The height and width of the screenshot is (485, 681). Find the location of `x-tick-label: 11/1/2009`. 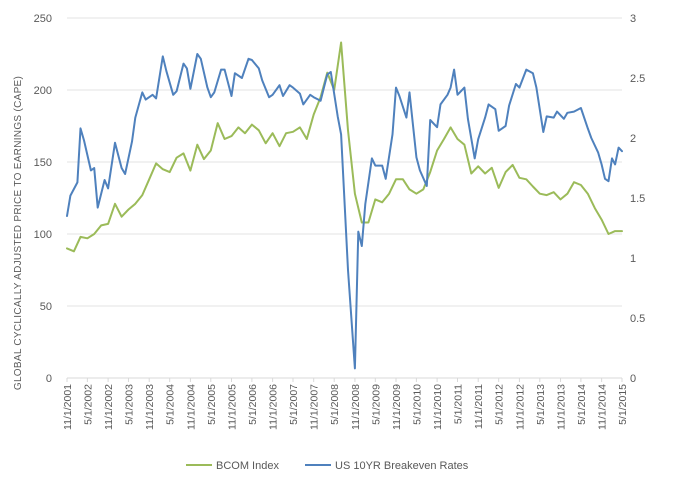

x-tick-label: 11/1/2009 is located at coordinates (397, 407).